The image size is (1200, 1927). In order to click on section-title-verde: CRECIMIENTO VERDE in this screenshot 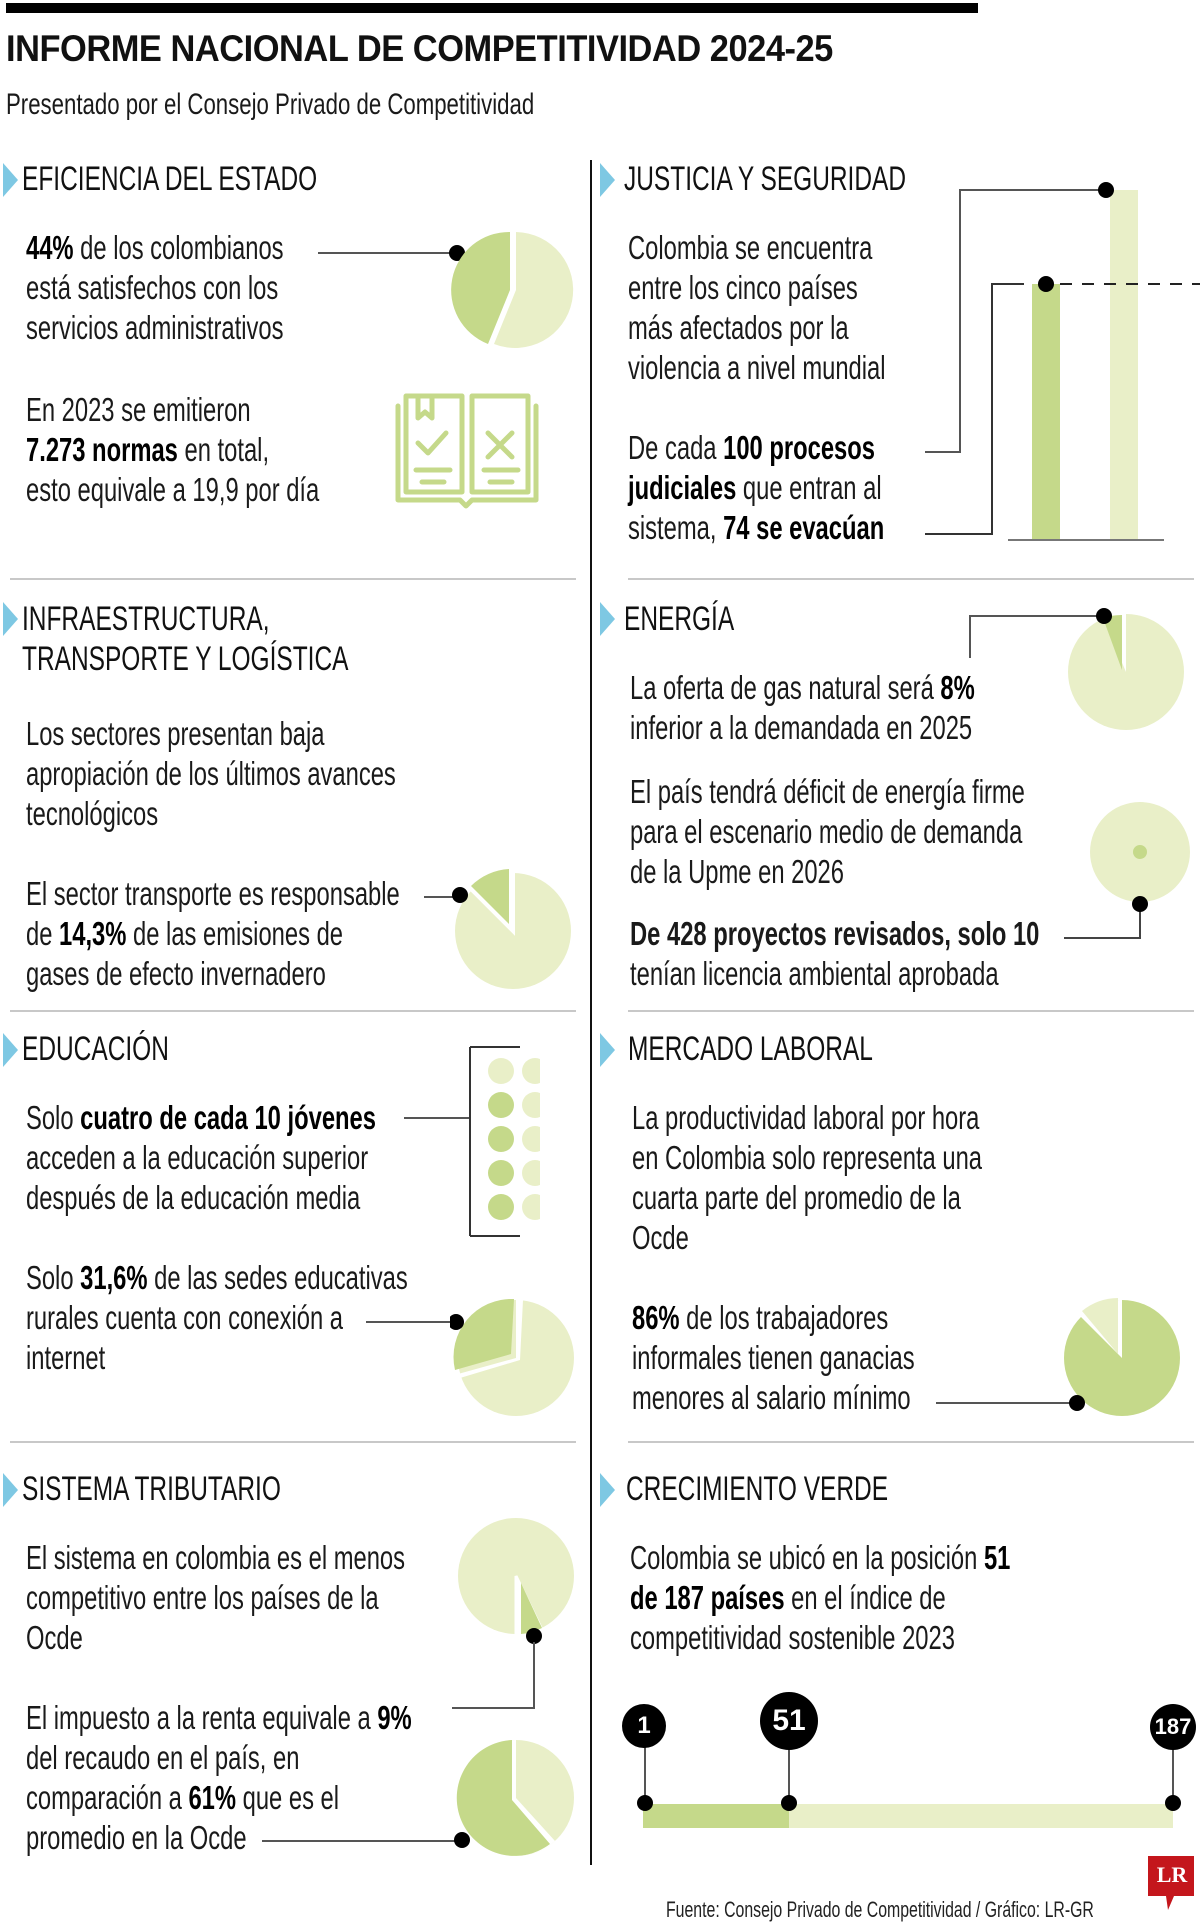, I will do `click(757, 1489)`.